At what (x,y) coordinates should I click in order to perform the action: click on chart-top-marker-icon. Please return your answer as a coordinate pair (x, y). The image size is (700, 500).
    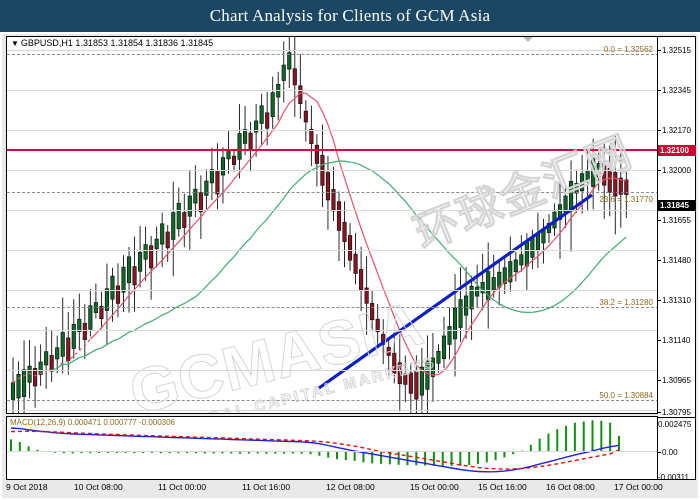
    Looking at the image, I should click on (528, 39).